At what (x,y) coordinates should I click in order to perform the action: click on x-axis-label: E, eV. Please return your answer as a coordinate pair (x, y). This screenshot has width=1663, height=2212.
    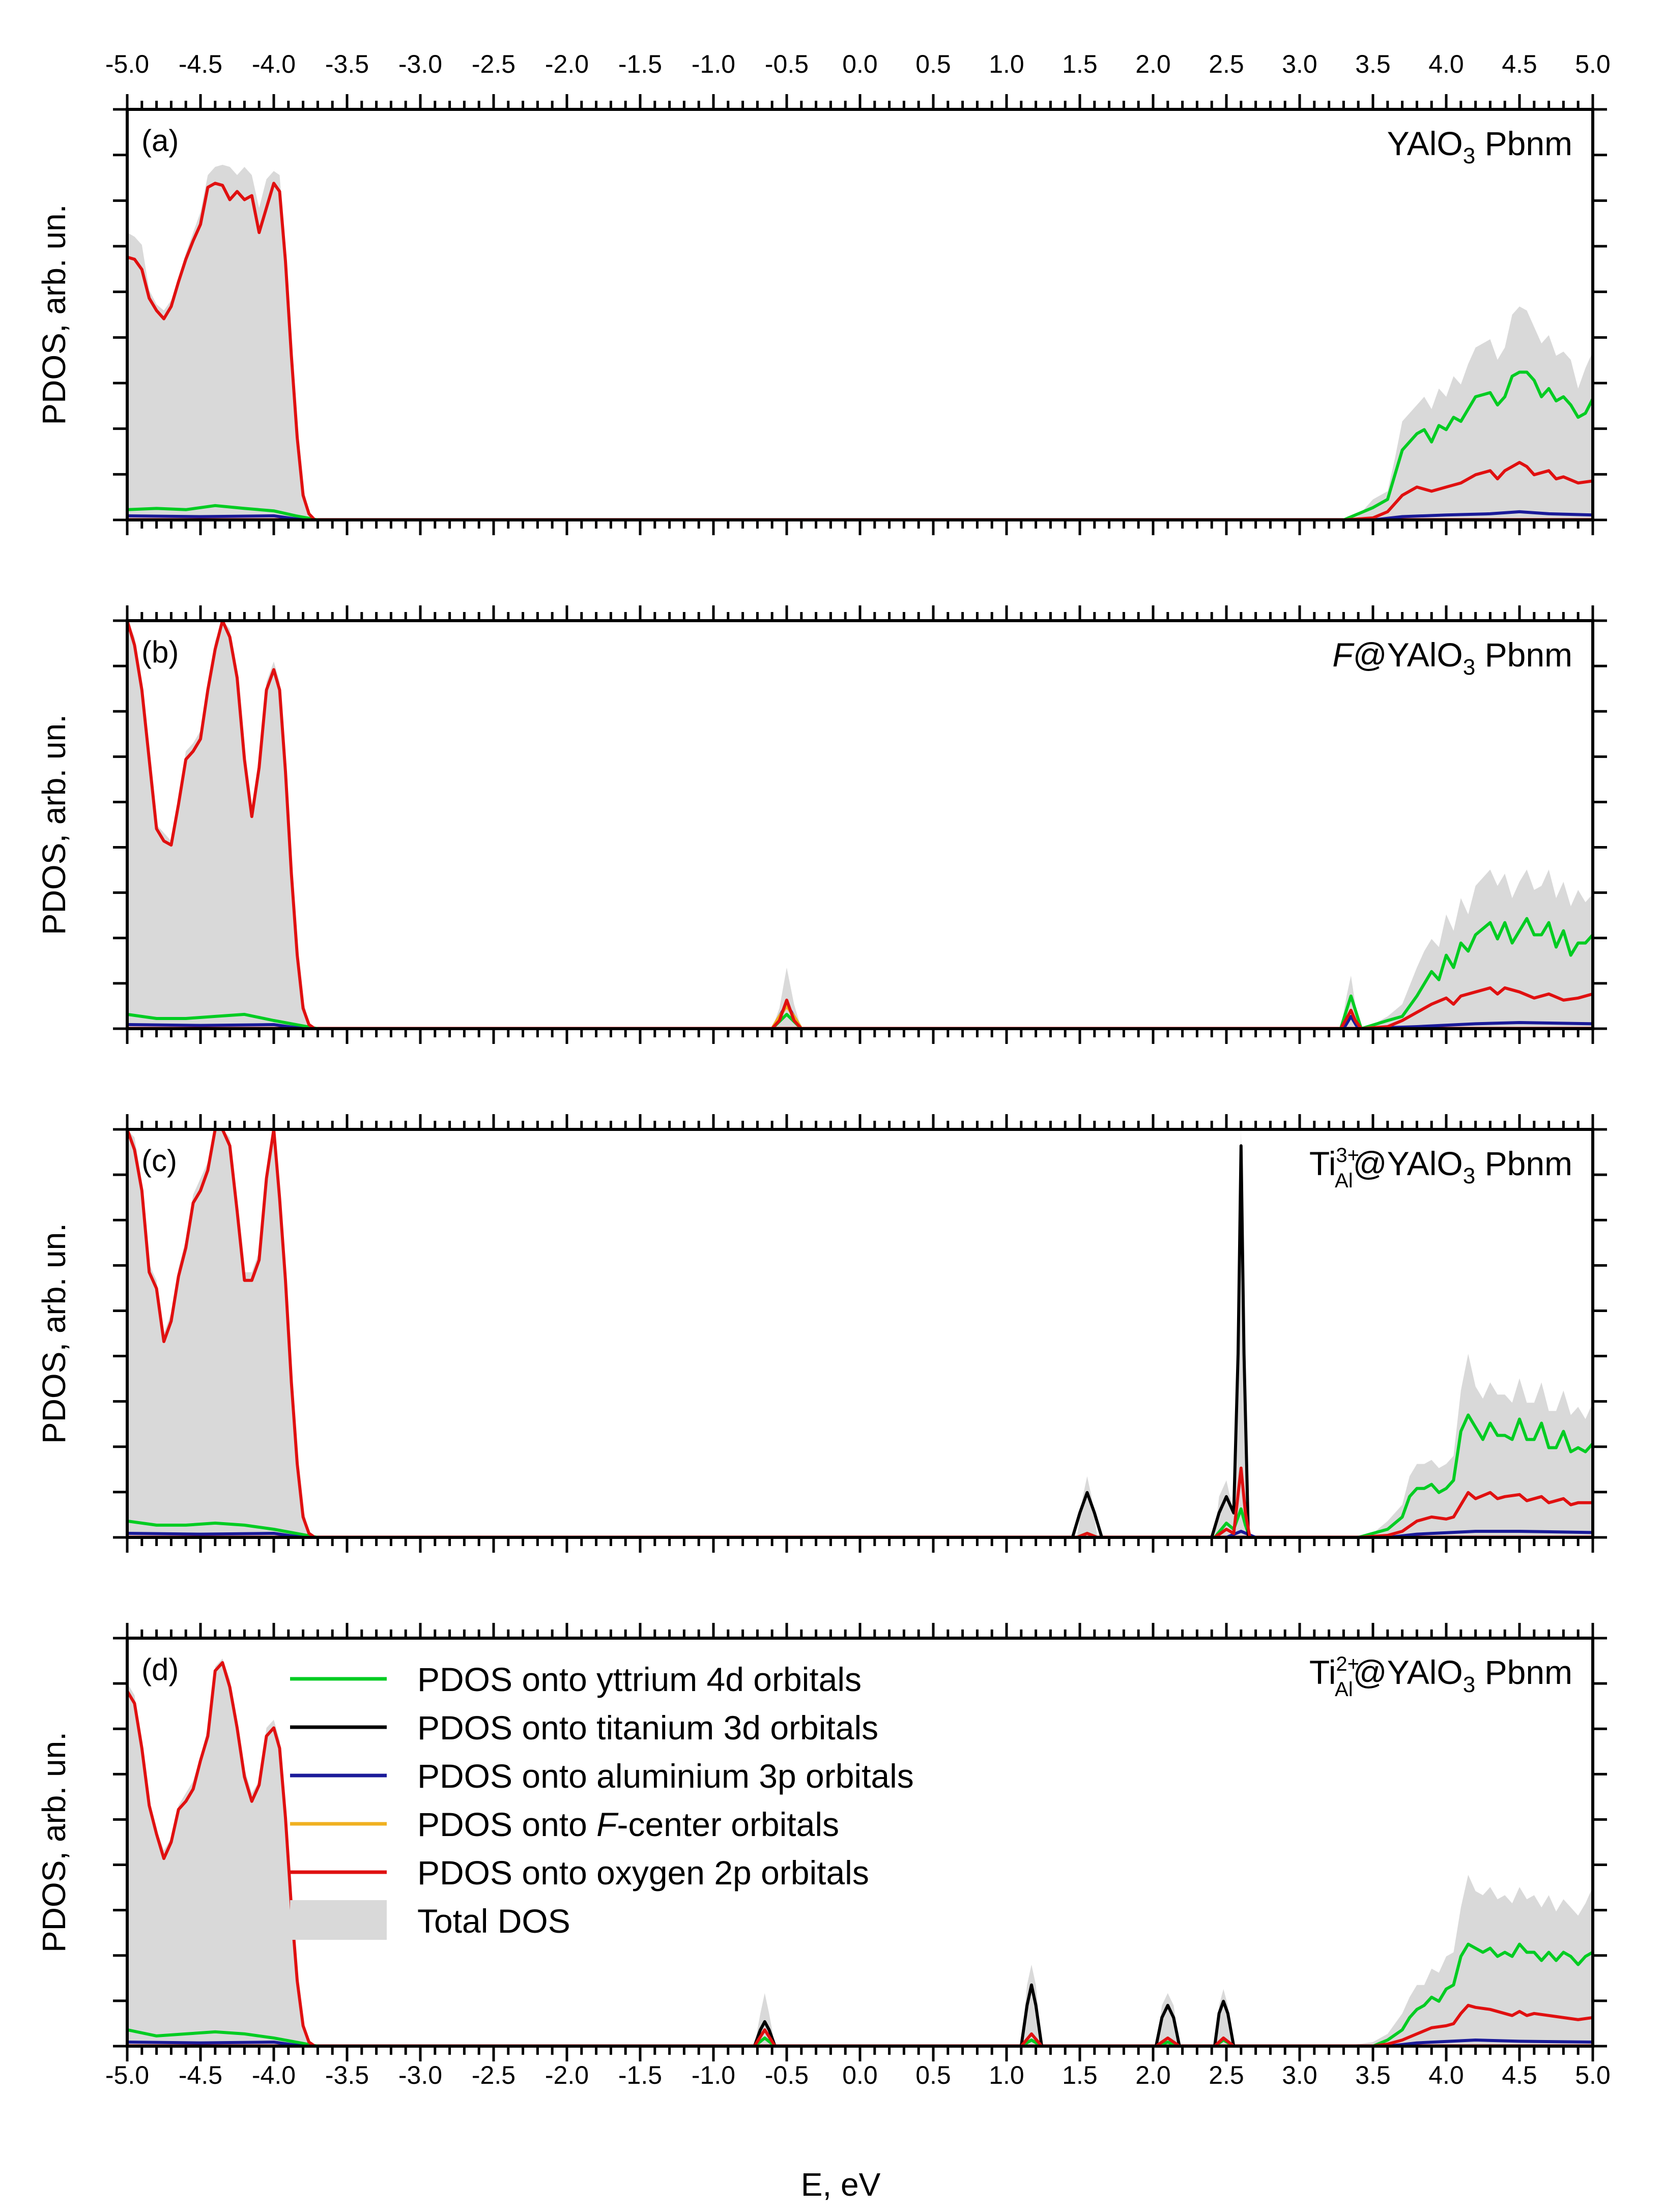
    Looking at the image, I should click on (841, 2184).